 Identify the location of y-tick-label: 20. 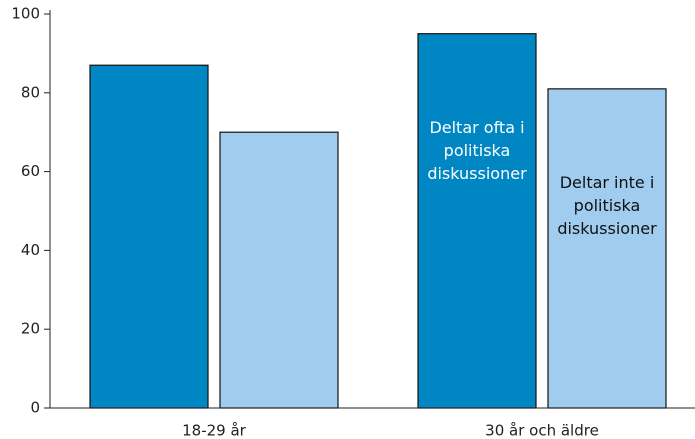
(30, 329).